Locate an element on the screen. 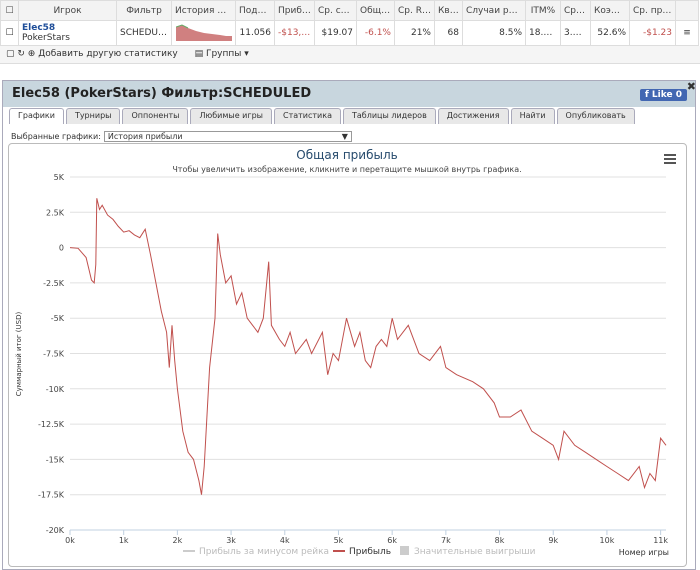  y-tick-label: -10K is located at coordinates (55, 389).